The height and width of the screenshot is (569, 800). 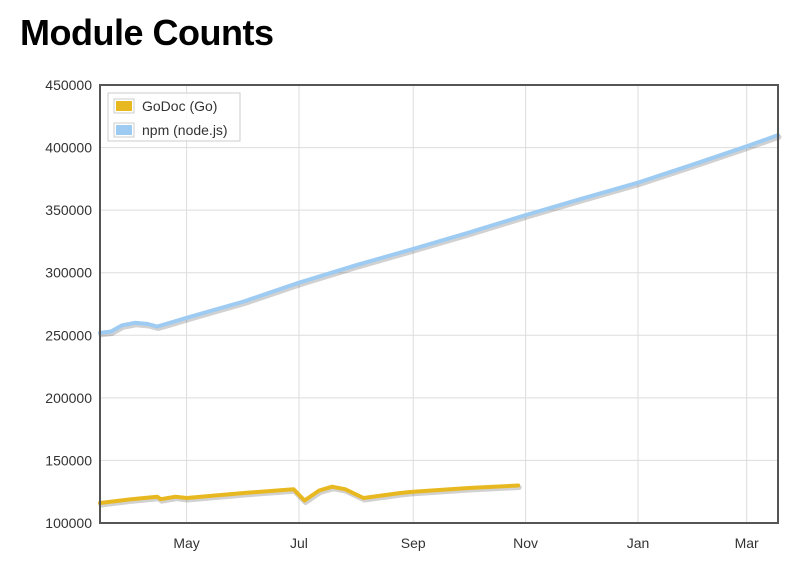 I want to click on y-tick-label: 100000, so click(x=68, y=523).